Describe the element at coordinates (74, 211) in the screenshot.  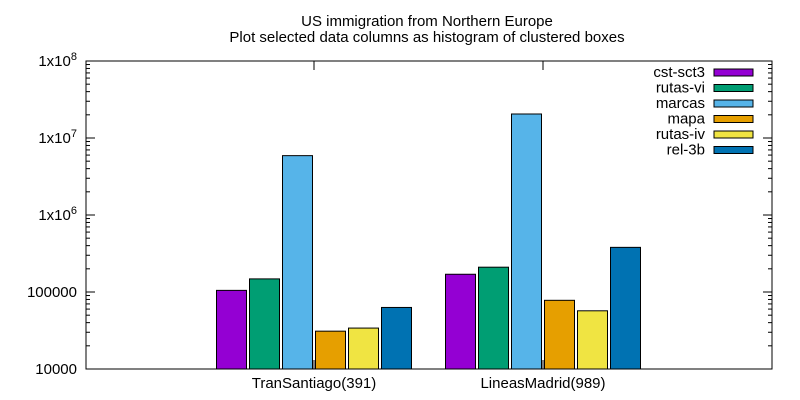
I see `y-tick-exponent: 6` at that location.